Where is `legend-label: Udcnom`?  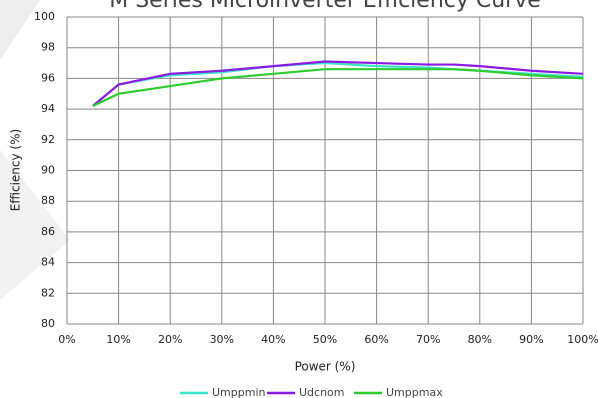 legend-label: Udcnom is located at coordinates (322, 392).